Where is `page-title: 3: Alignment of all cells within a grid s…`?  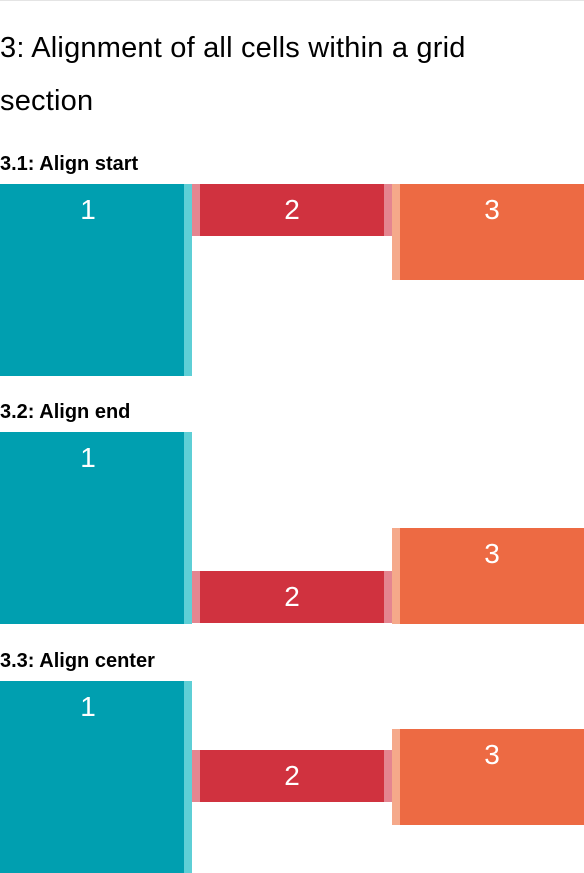
page-title: 3: Alignment of all cells within a grid s… is located at coordinates (292, 75).